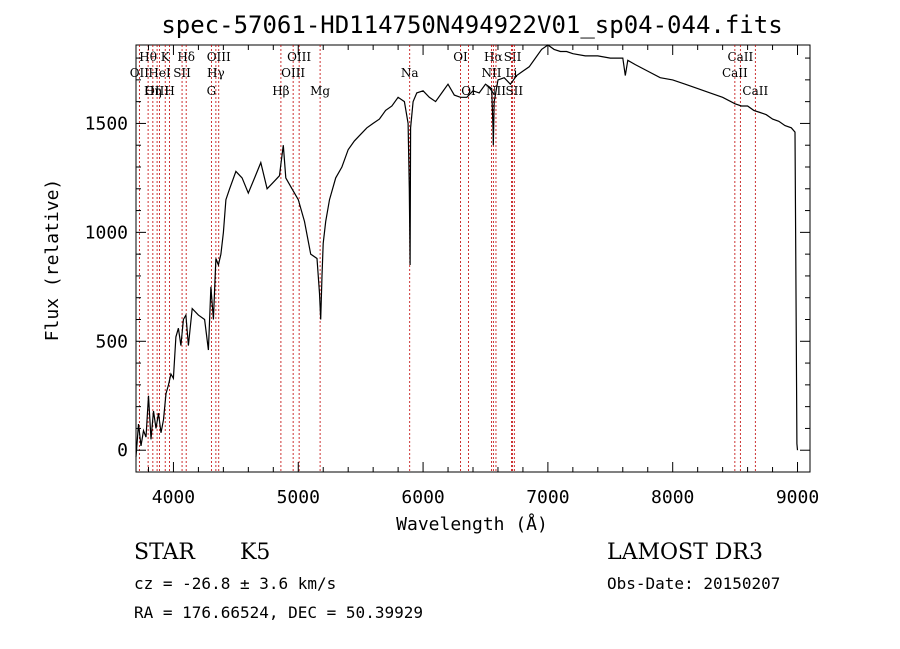  I want to click on line-marker-label: Li, so click(512, 73).